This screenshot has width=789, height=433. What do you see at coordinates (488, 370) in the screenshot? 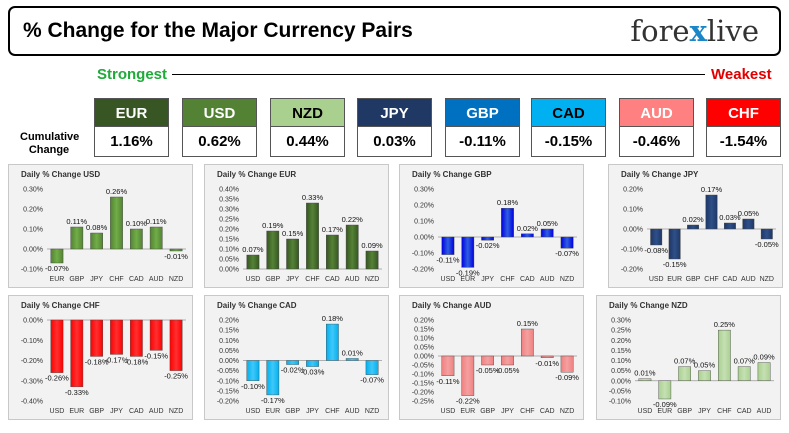
I see `data-label: -0.05%` at bounding box center [488, 370].